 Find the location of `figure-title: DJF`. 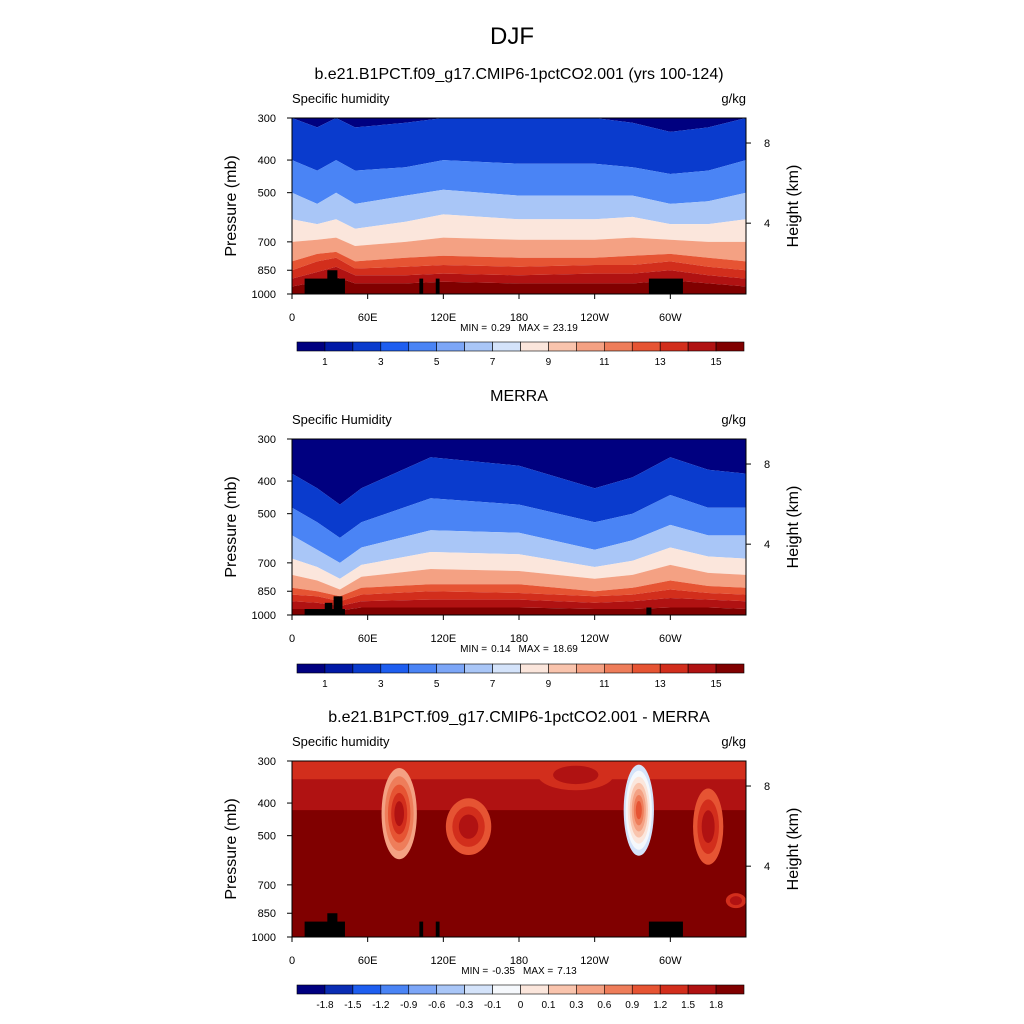

figure-title: DJF is located at coordinates (512, 36).